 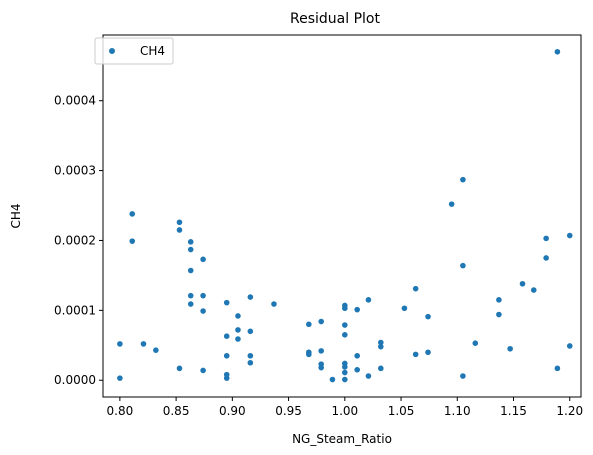 I want to click on x-axis-label: NG_Steam_Ratio, so click(x=342, y=439).